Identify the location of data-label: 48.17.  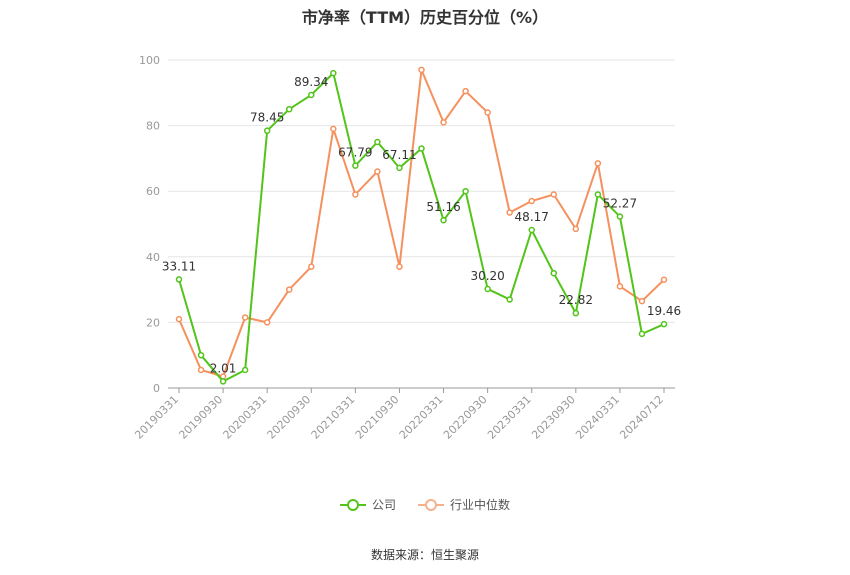
(532, 217).